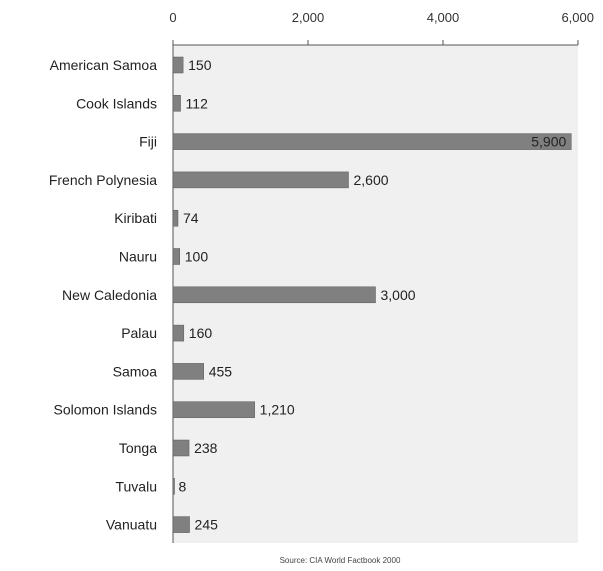 This screenshot has height=571, width=603. What do you see at coordinates (201, 333) in the screenshot?
I see `data-label: 160` at bounding box center [201, 333].